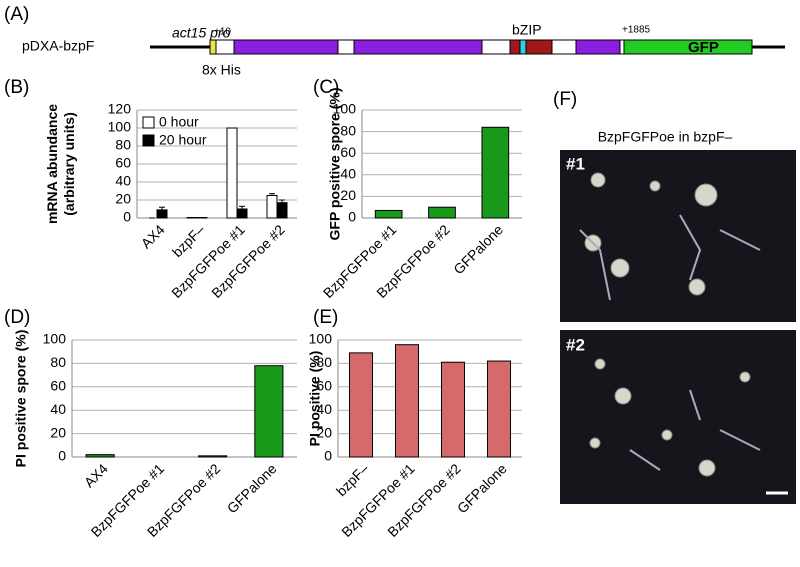  What do you see at coordinates (636, 30) in the screenshot?
I see `end-label: +1885` at bounding box center [636, 30].